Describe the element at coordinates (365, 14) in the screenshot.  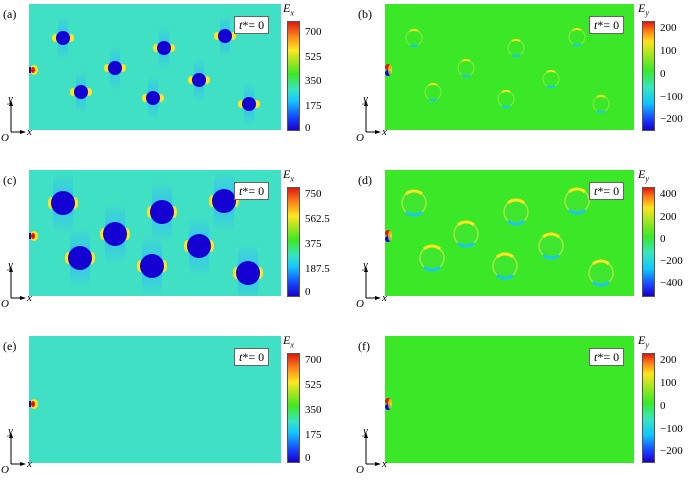
I see `panel-label: (b)` at that location.